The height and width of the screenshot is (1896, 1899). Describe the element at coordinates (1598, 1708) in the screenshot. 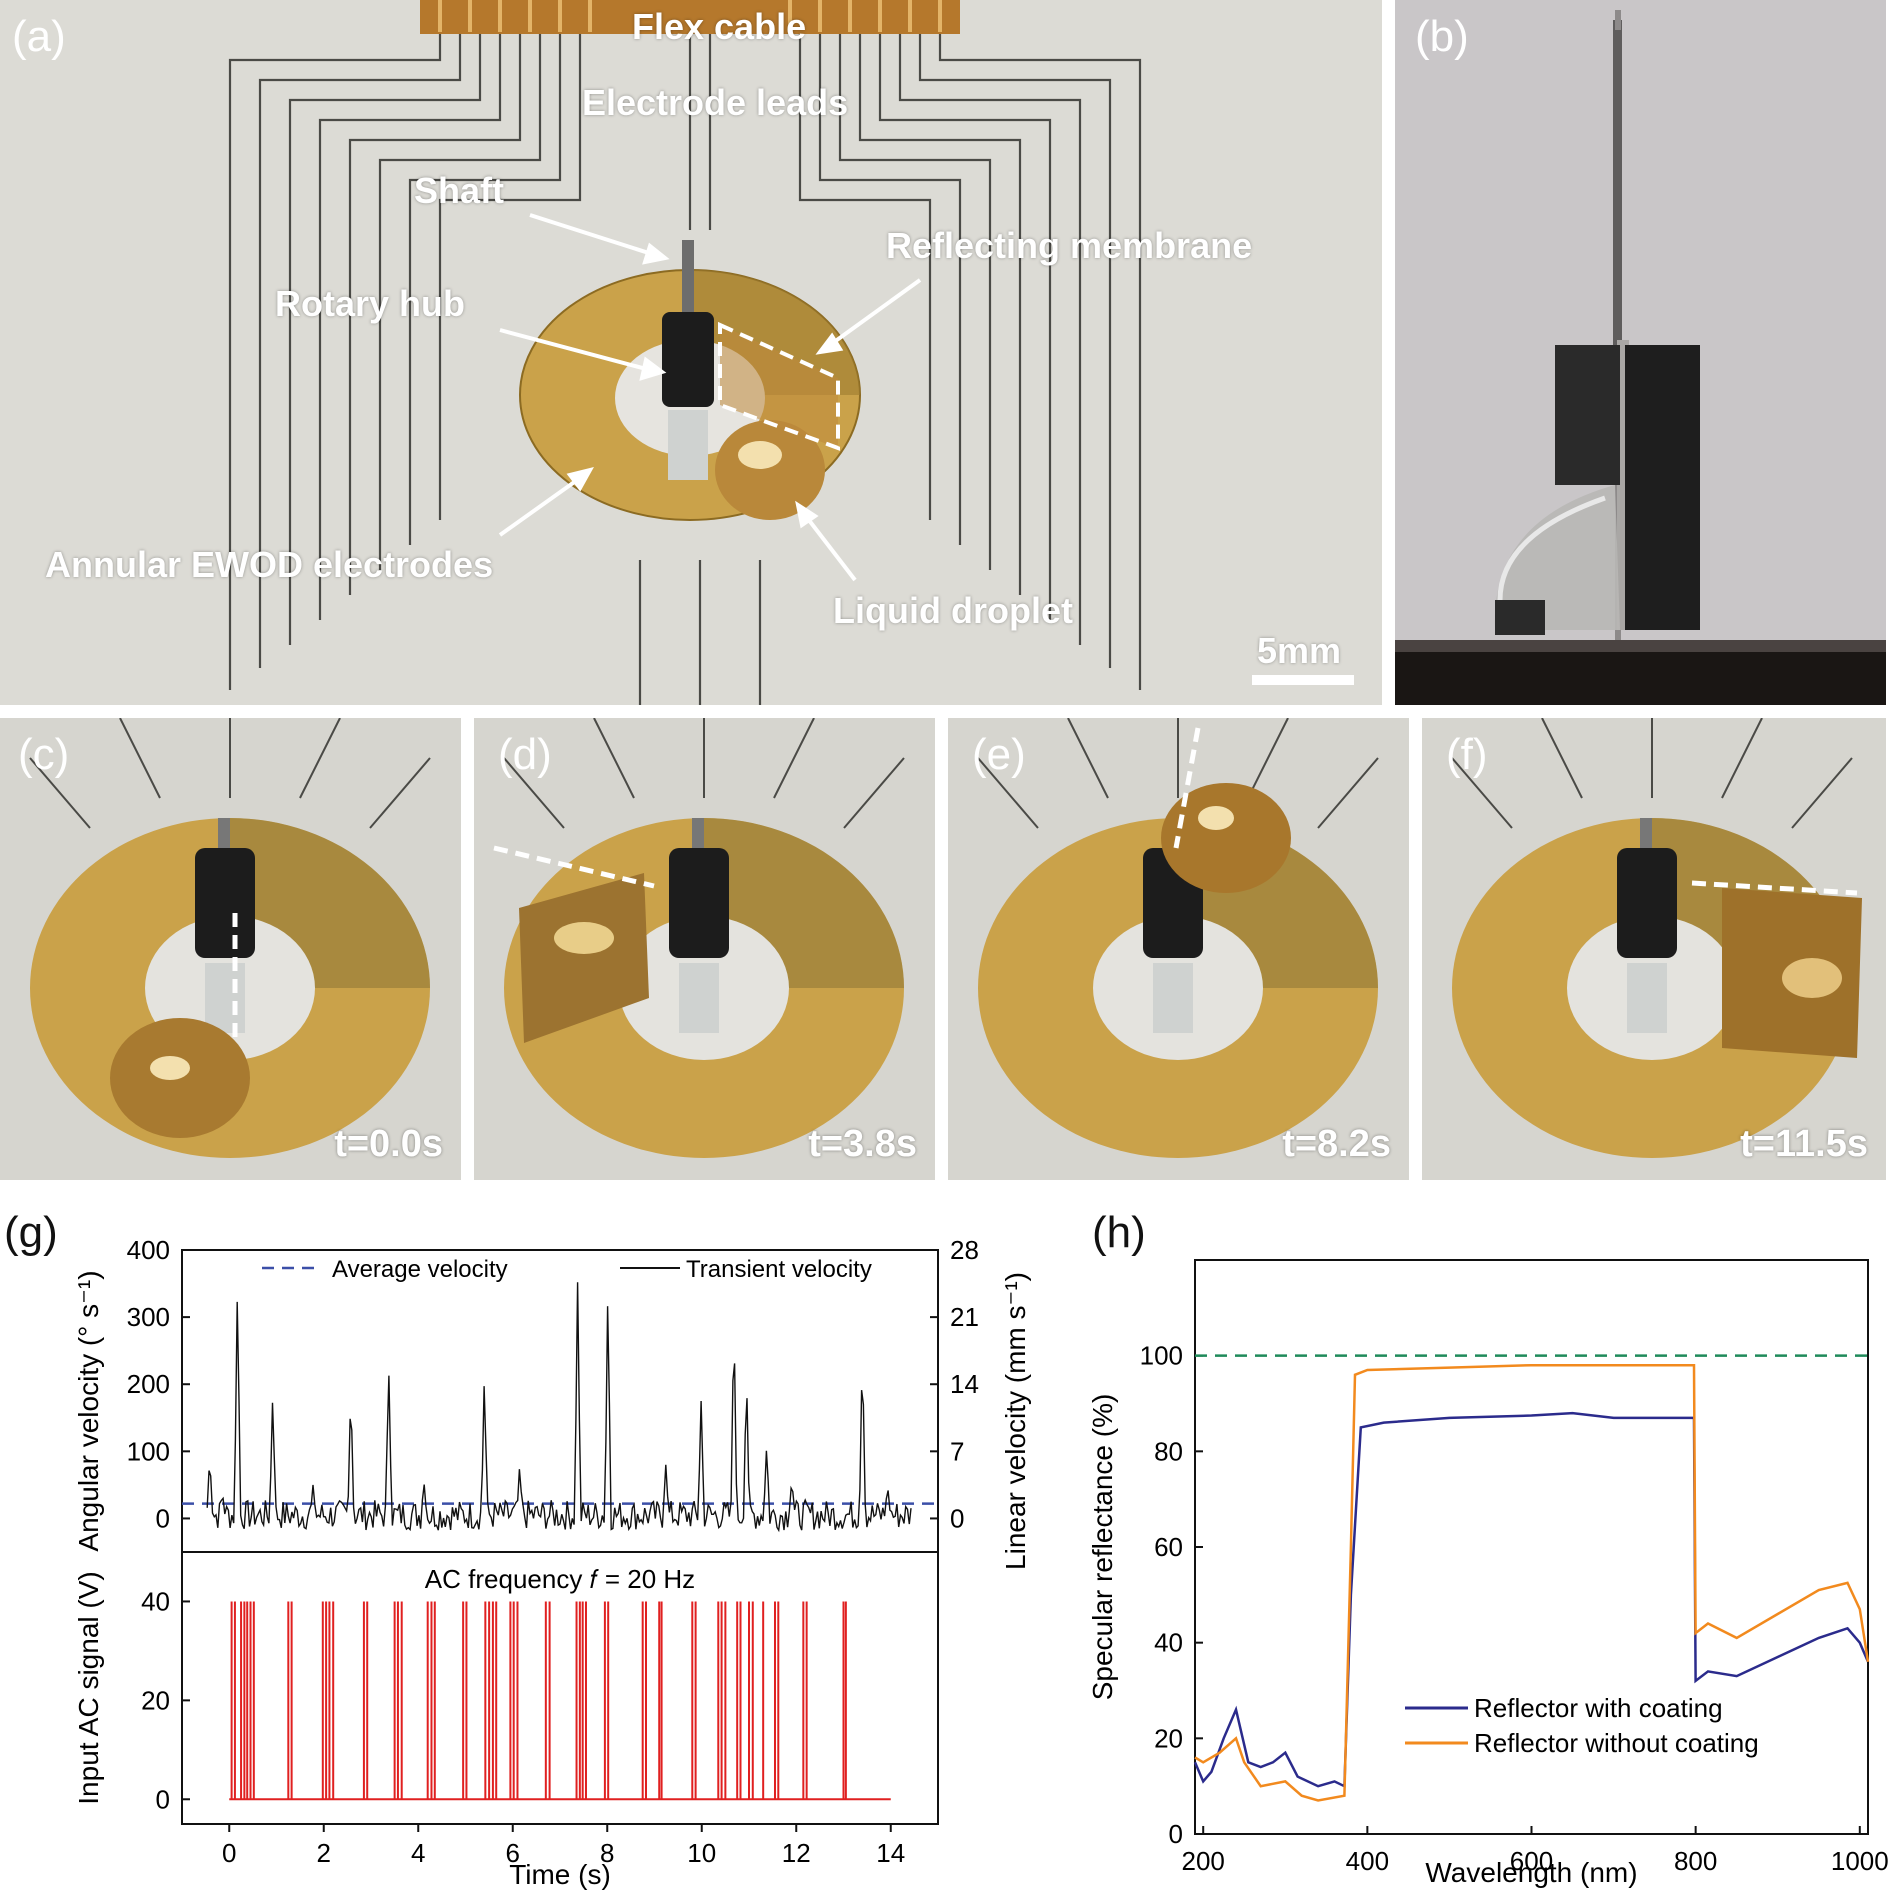

I see `h-legend-with-coating-label: Reflector with coating` at that location.